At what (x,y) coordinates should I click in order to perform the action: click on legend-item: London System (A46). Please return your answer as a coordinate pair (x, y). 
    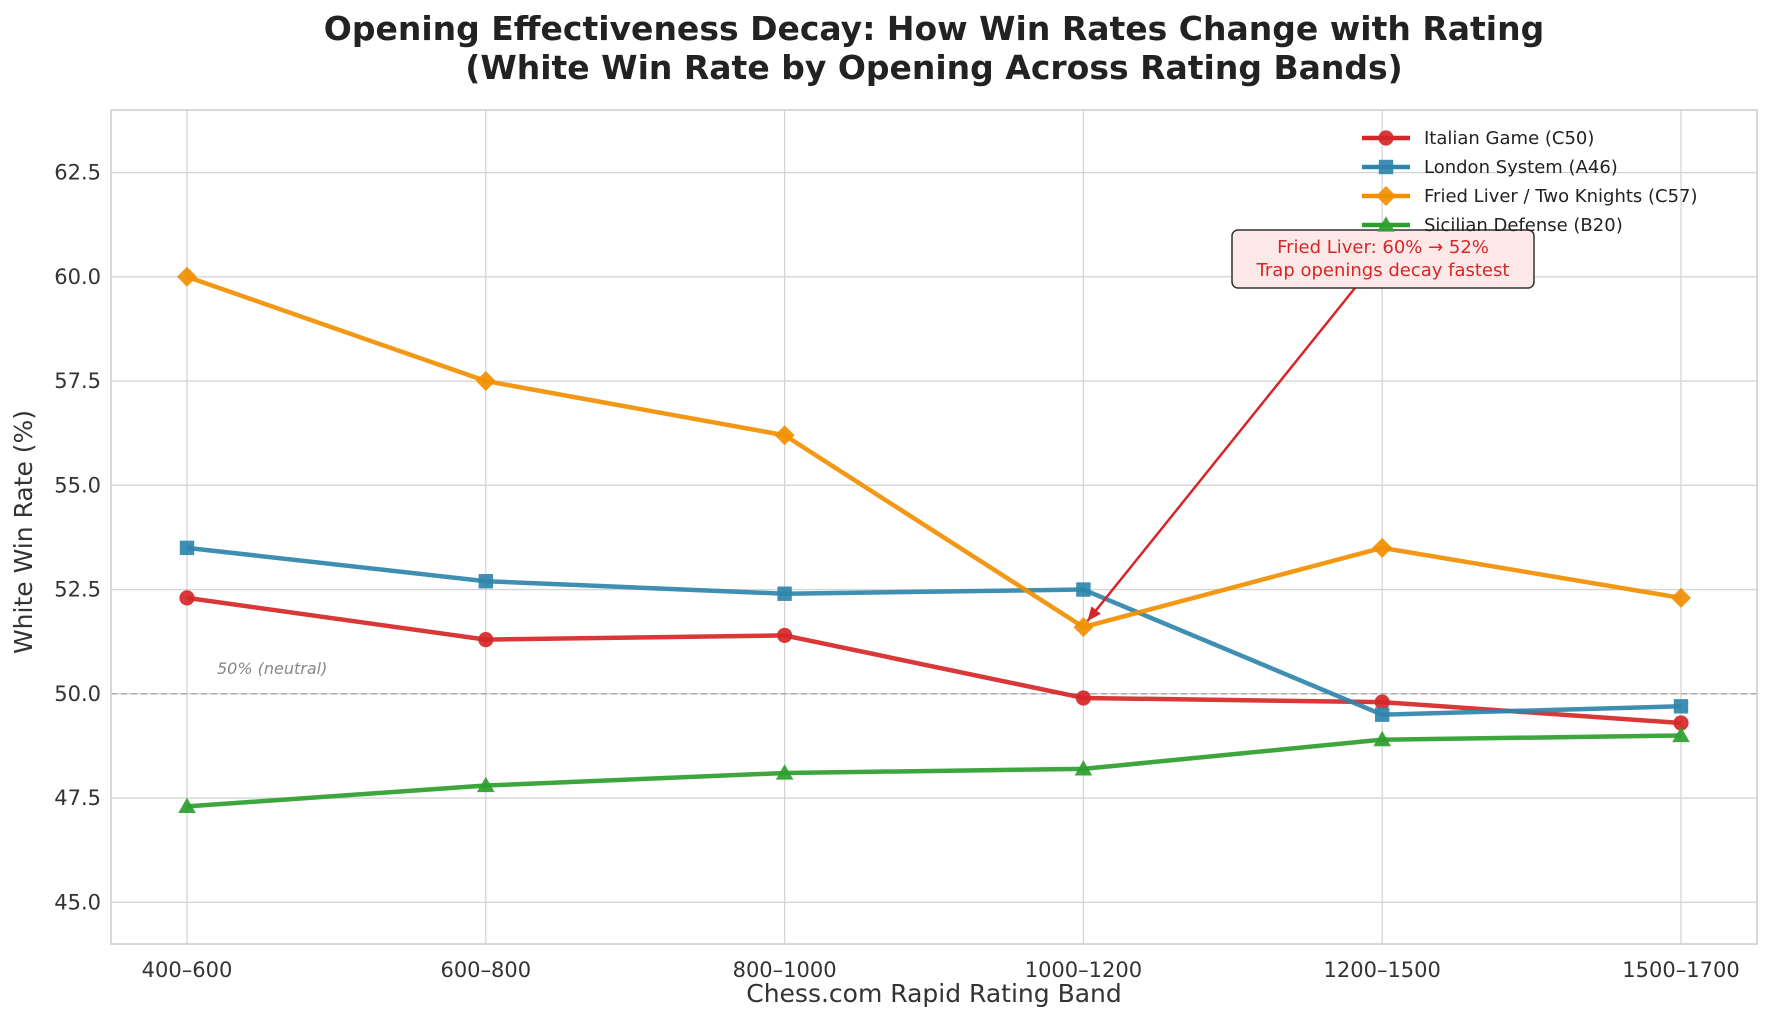
    Looking at the image, I should click on (1490, 167).